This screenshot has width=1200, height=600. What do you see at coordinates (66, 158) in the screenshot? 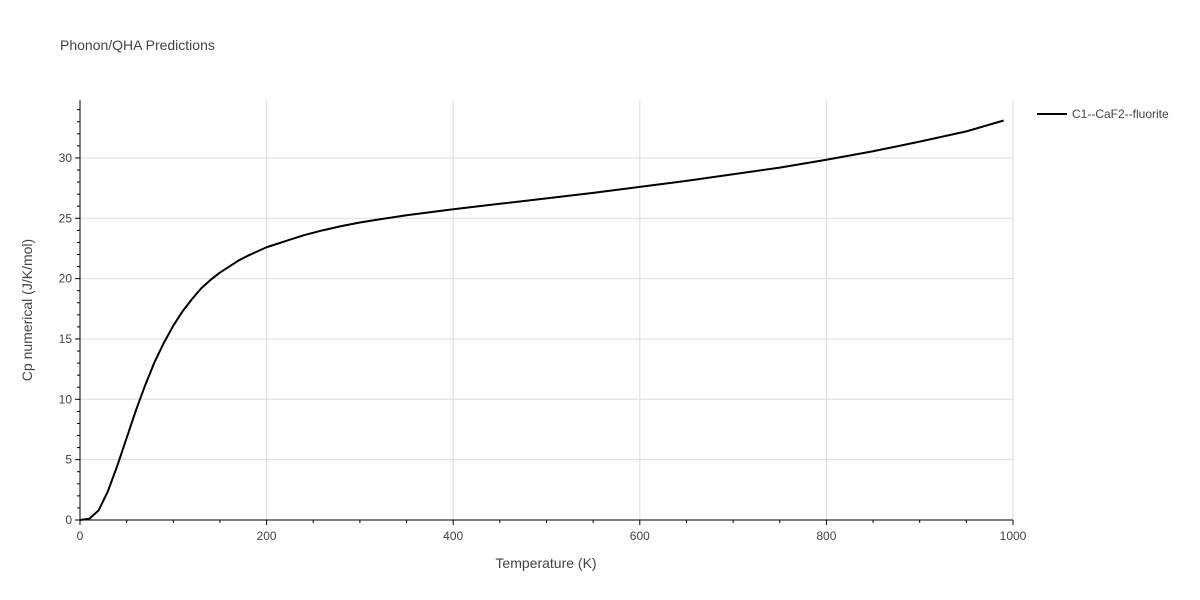
I see `y-tick-label: 30` at bounding box center [66, 158].